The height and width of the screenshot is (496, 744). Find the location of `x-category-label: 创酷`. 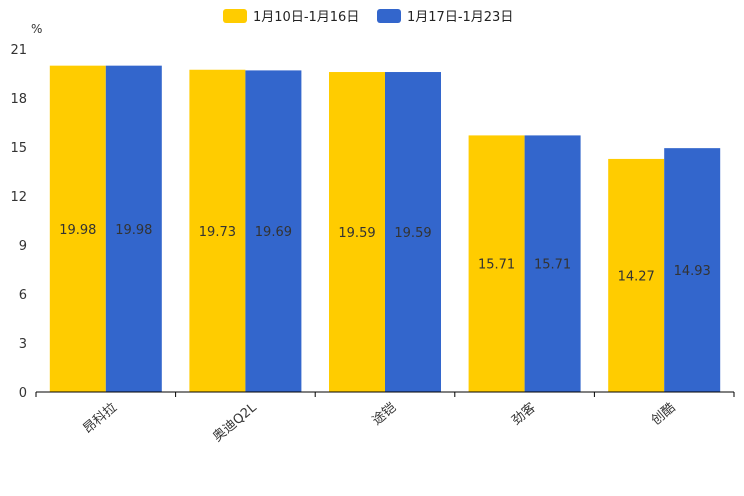

x-category-label: 创酷 is located at coordinates (664, 414).